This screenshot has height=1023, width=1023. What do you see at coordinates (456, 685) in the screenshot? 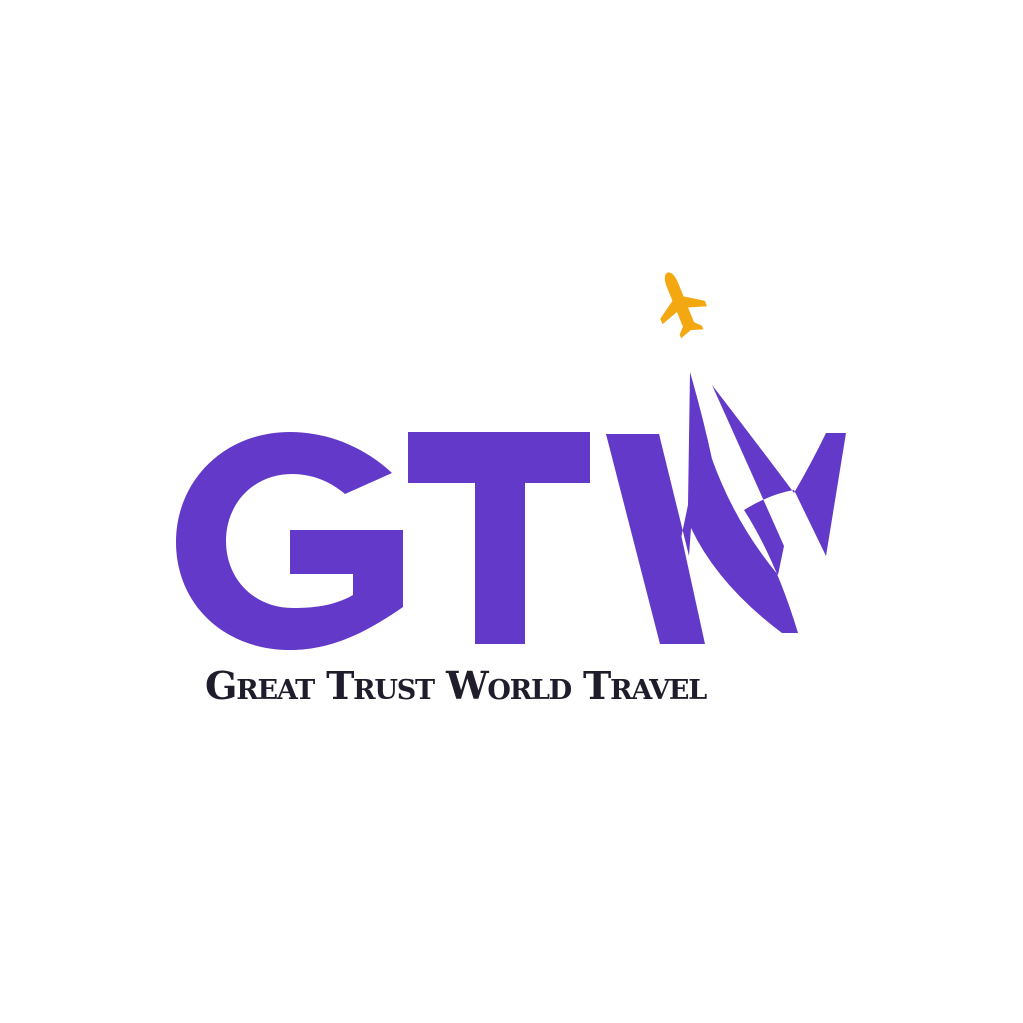
I see `tagline: Great Trust World Travel` at bounding box center [456, 685].